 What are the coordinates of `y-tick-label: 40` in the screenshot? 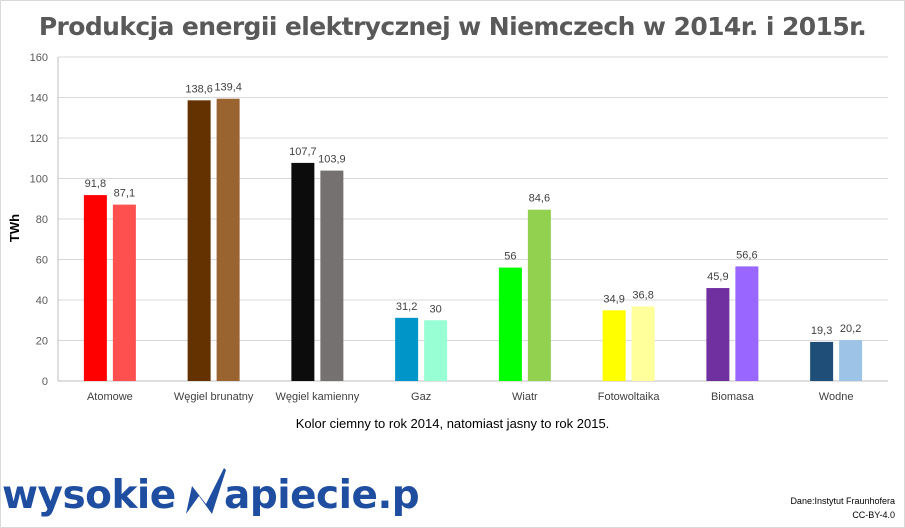 It's located at (42, 301).